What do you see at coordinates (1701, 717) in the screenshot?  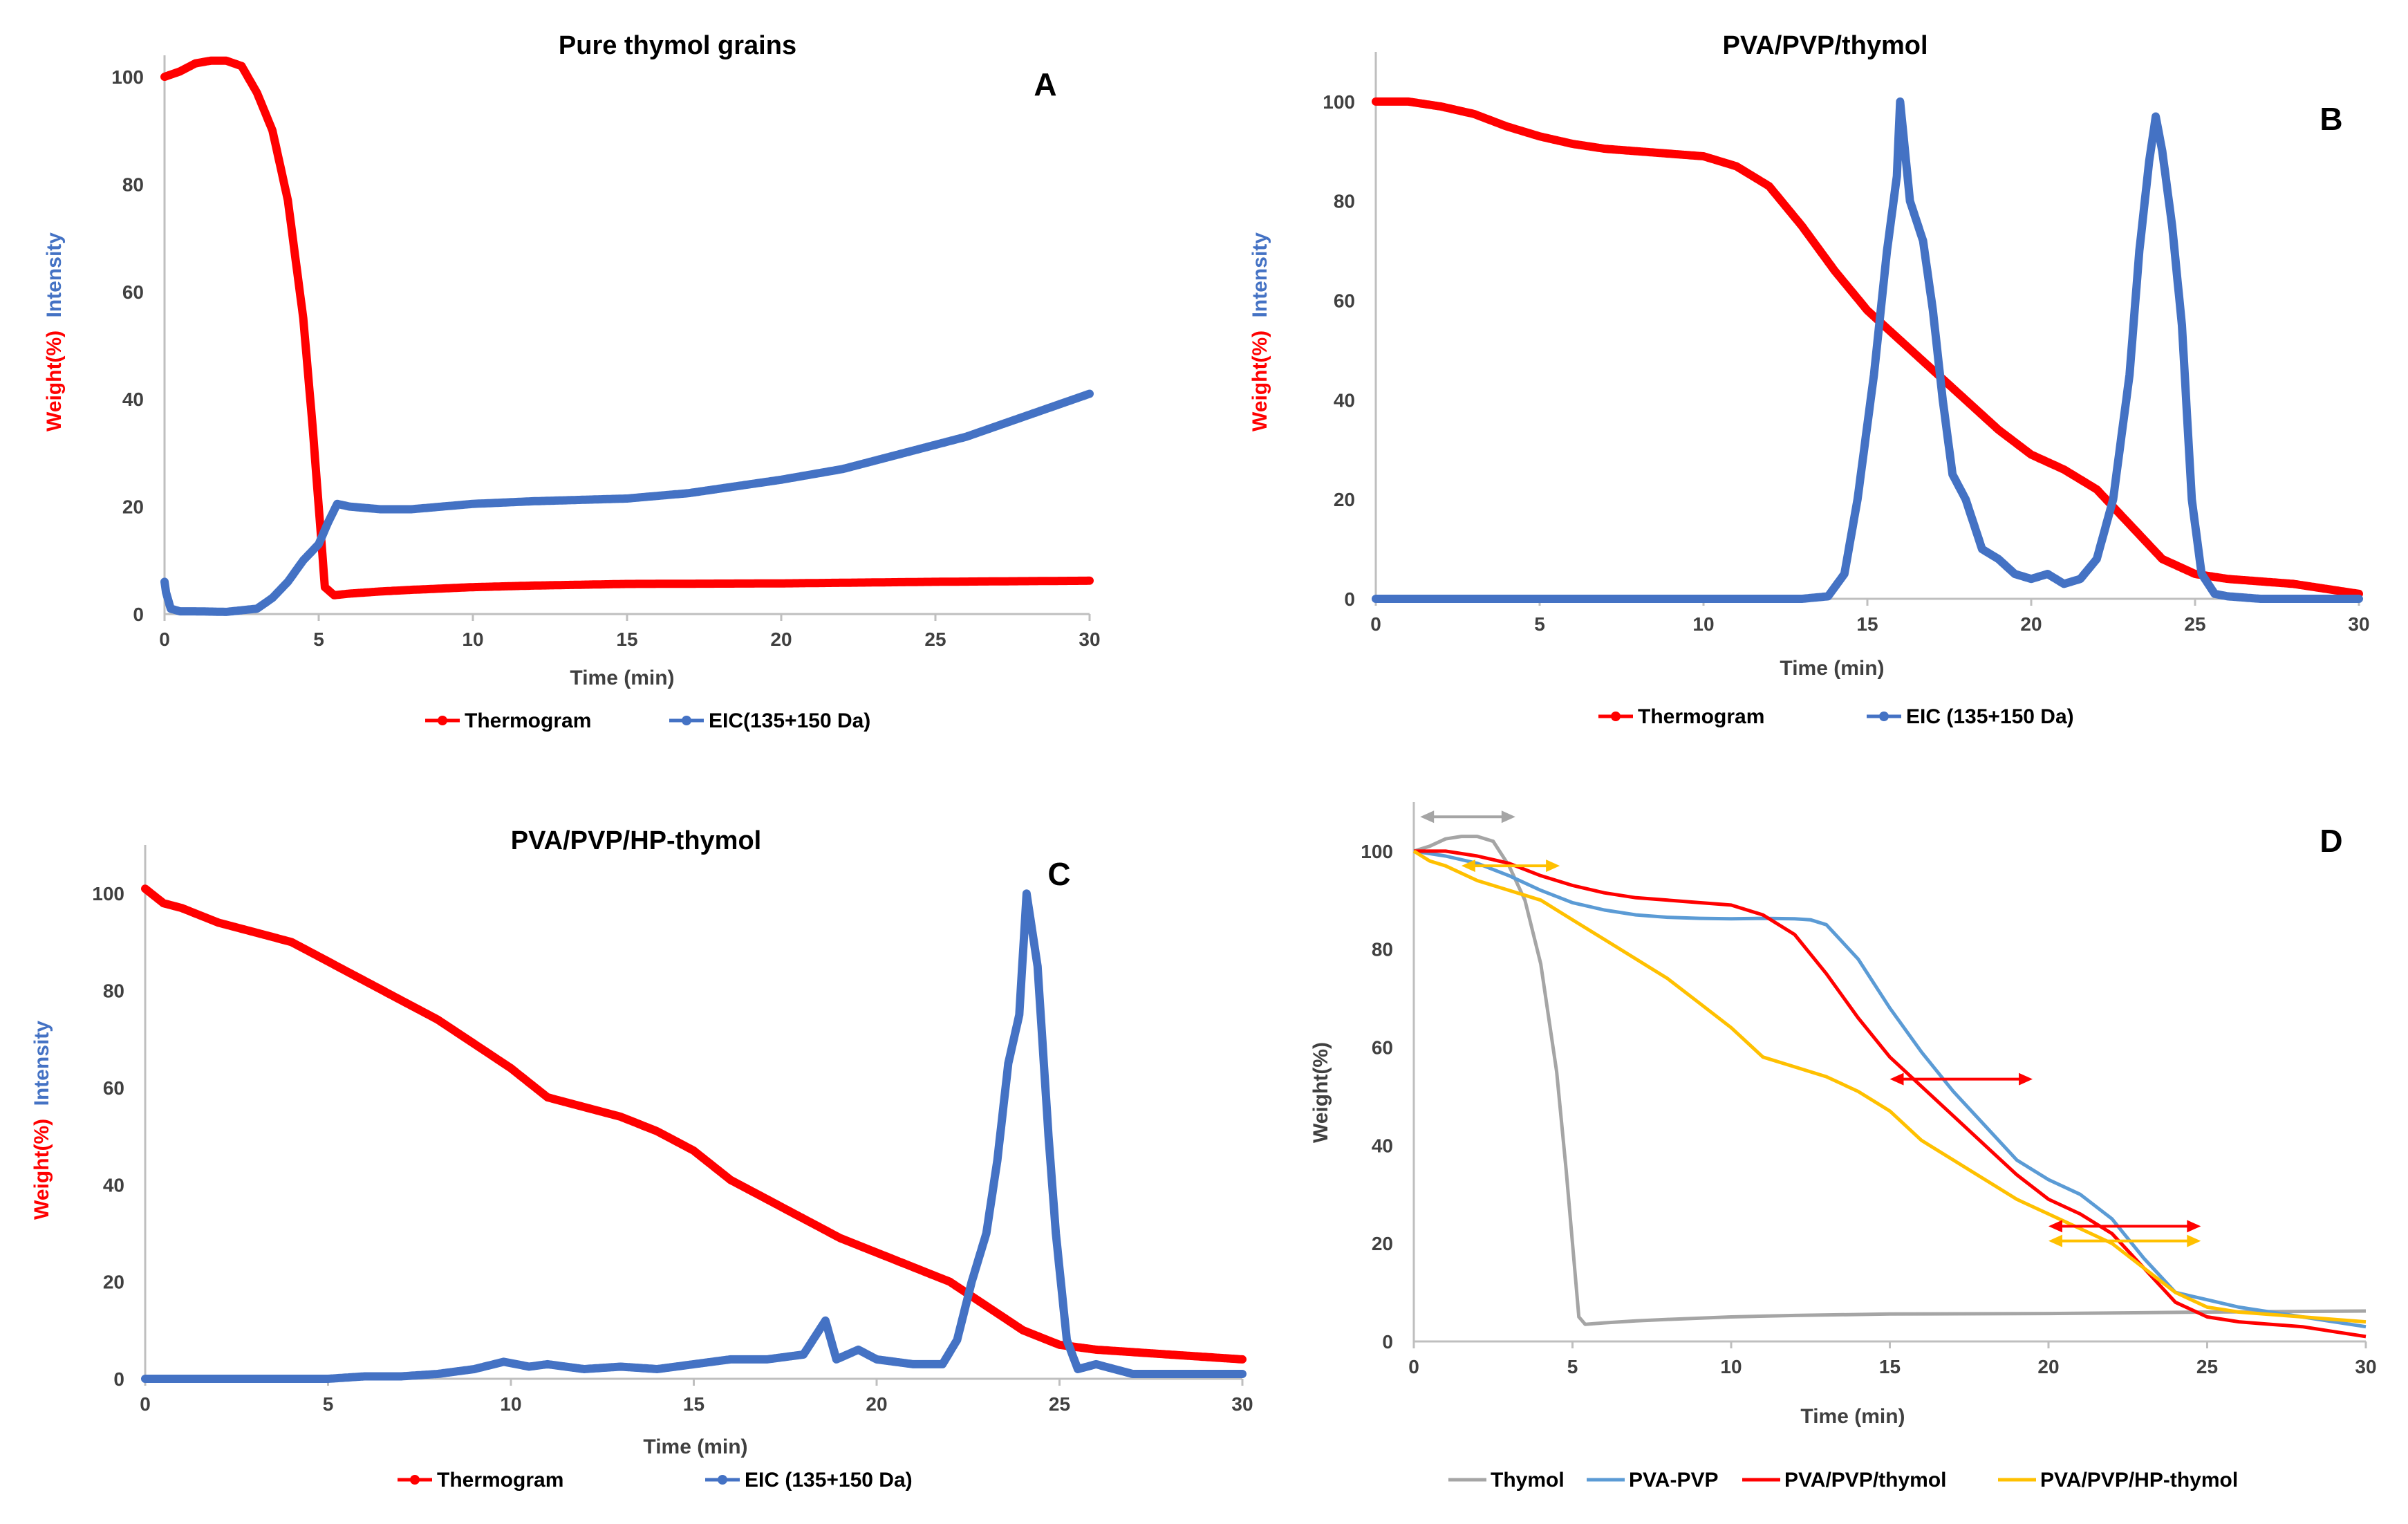 I see `panel-b-legend-thermogram: Thermogram` at bounding box center [1701, 717].